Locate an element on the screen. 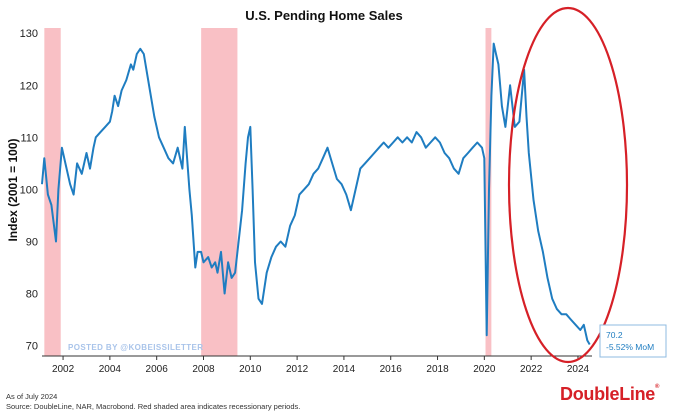 The width and height of the screenshot is (680, 413). y-tick-label: 120 is located at coordinates (29, 86).